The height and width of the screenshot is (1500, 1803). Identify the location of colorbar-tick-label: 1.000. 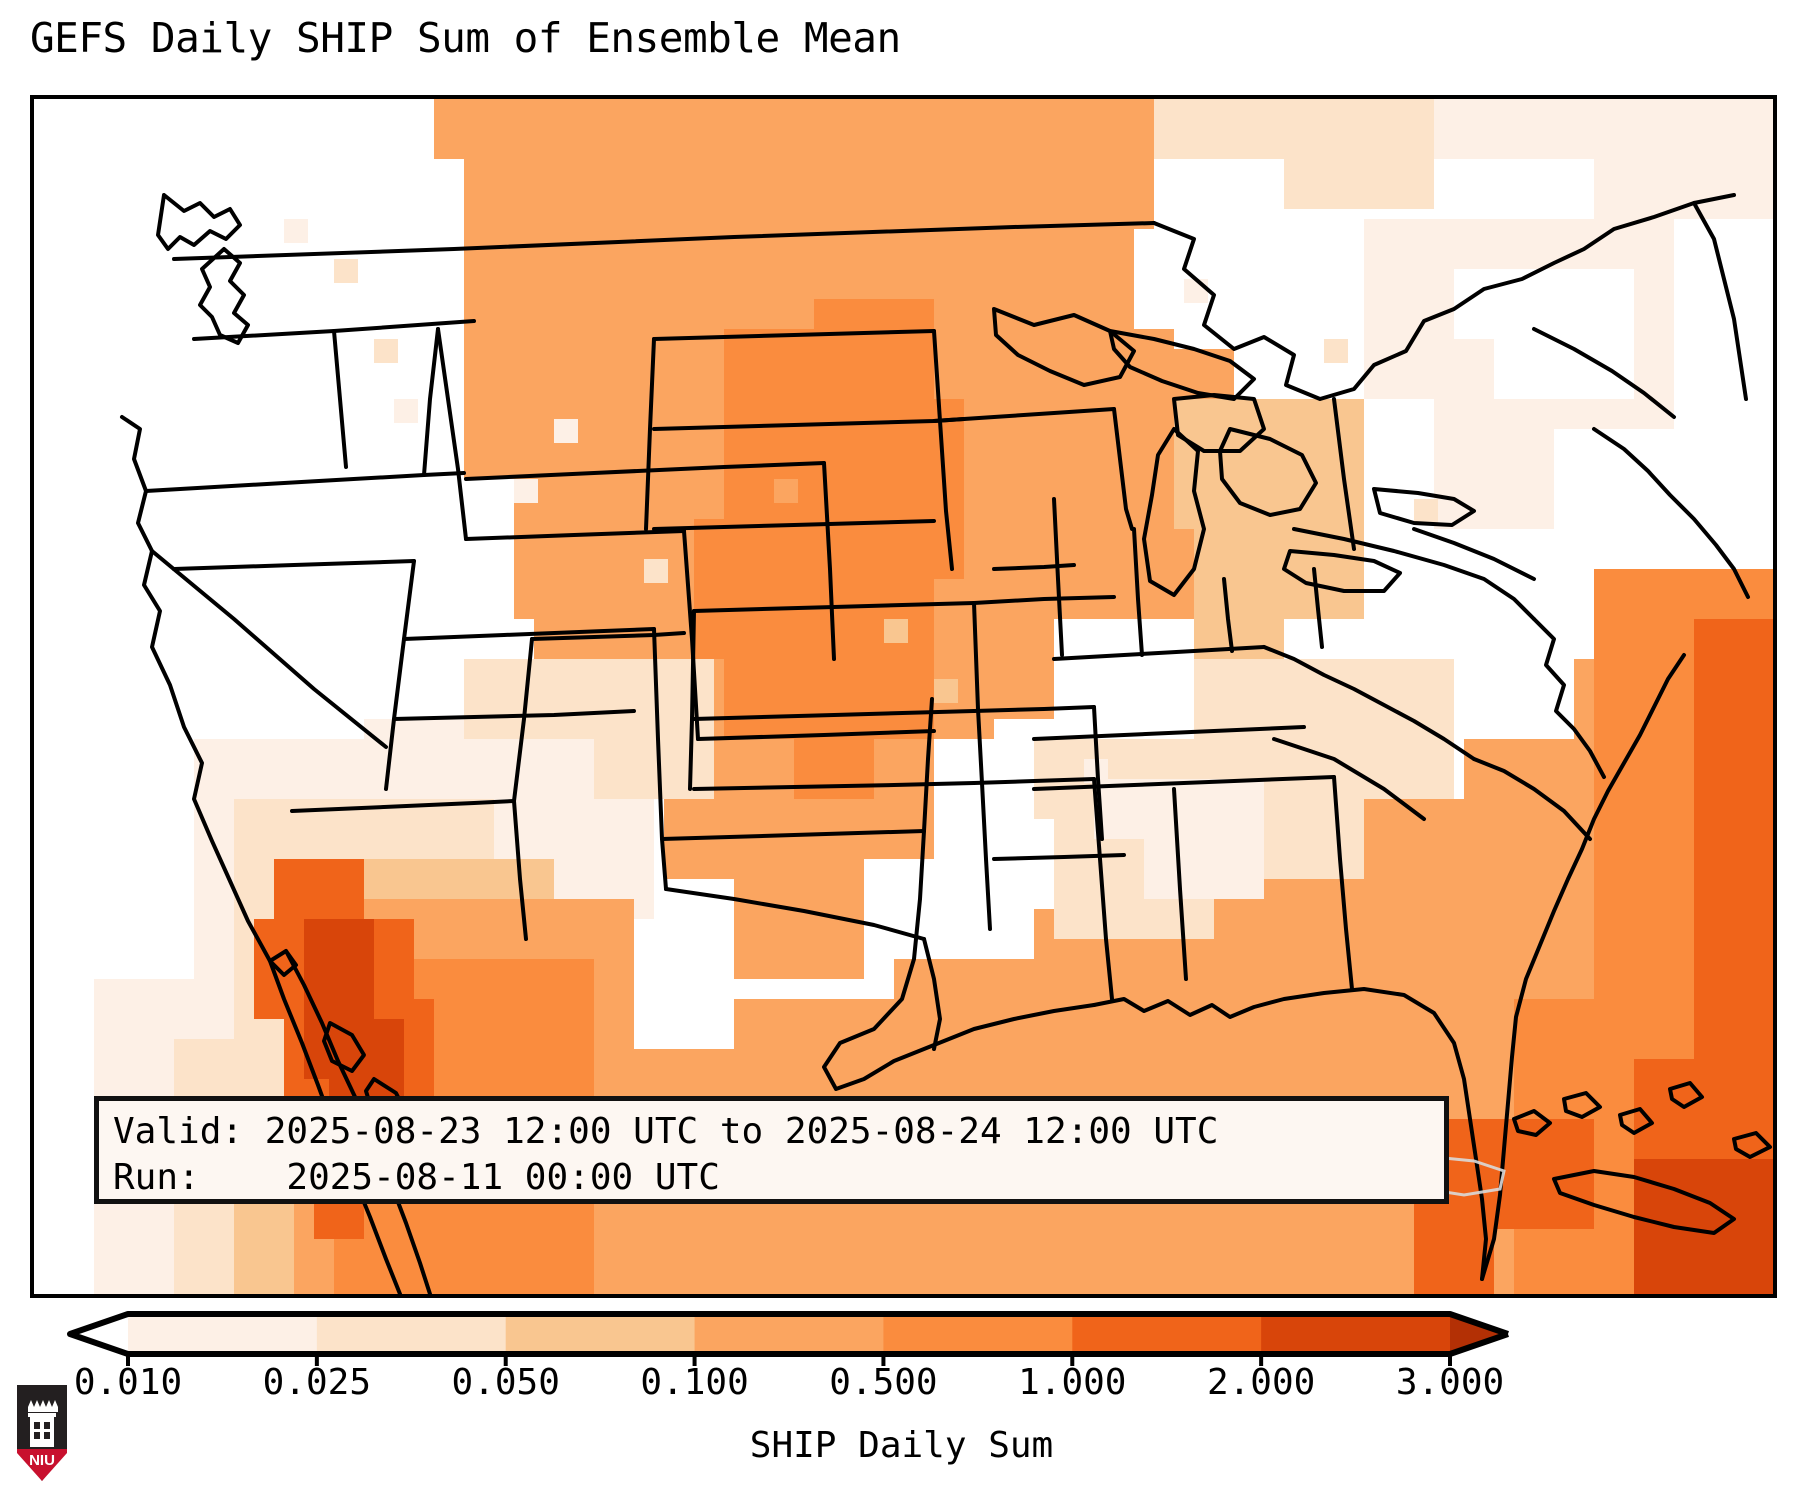
(1072, 1382).